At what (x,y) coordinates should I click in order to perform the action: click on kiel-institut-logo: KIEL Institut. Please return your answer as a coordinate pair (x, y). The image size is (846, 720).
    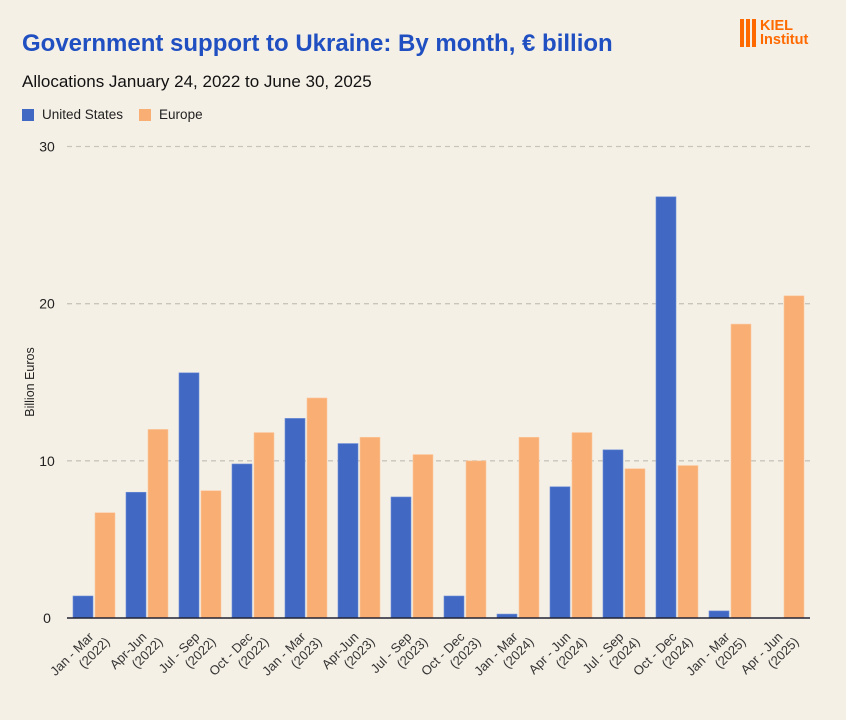
    Looking at the image, I should click on (774, 33).